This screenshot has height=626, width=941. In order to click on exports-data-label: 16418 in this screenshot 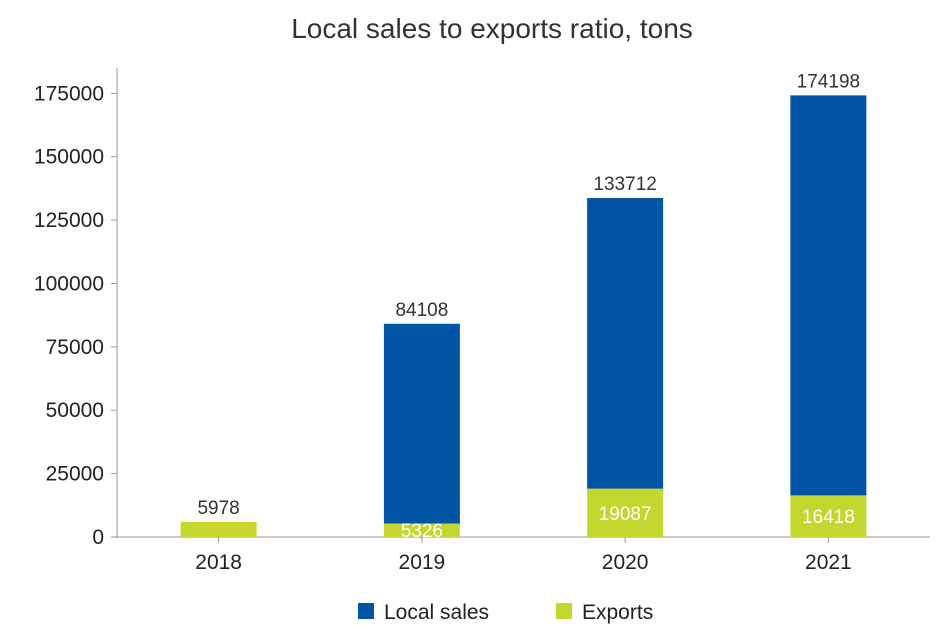, I will do `click(828, 517)`.